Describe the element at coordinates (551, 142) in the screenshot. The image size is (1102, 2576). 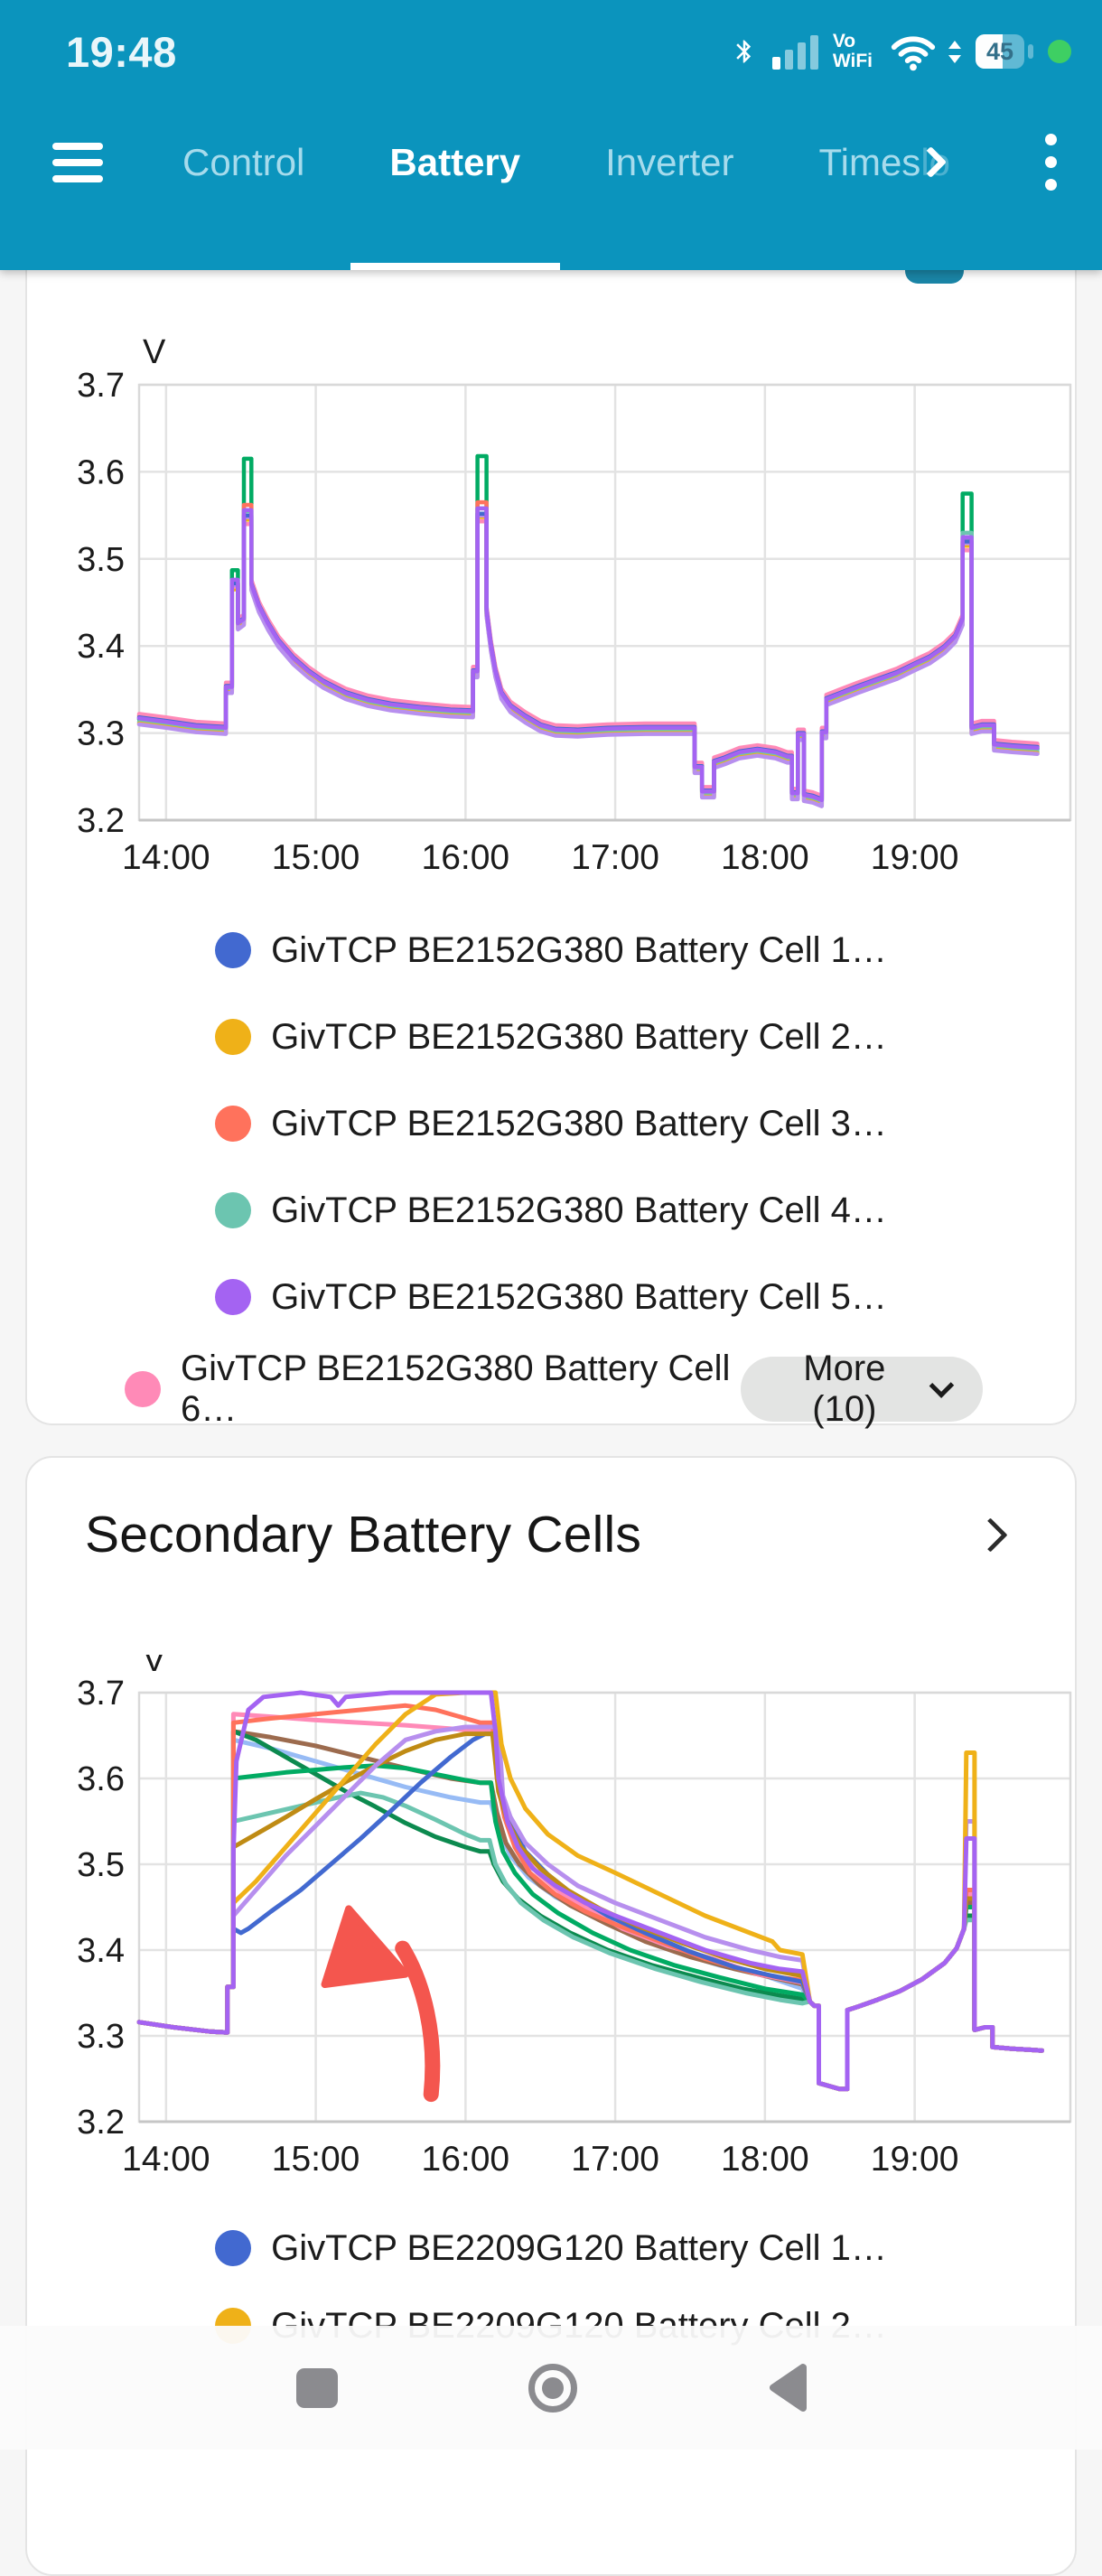
I see `tab-bar: Control Battery Inverter Times lo` at that location.